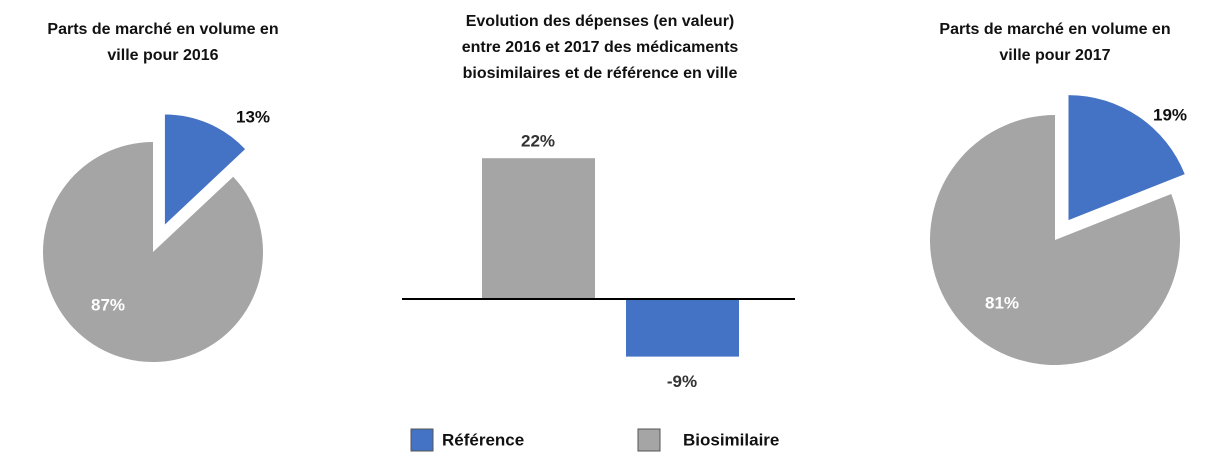 Image resolution: width=1211 pixels, height=456 pixels. I want to click on value-label: 13%, so click(253, 116).